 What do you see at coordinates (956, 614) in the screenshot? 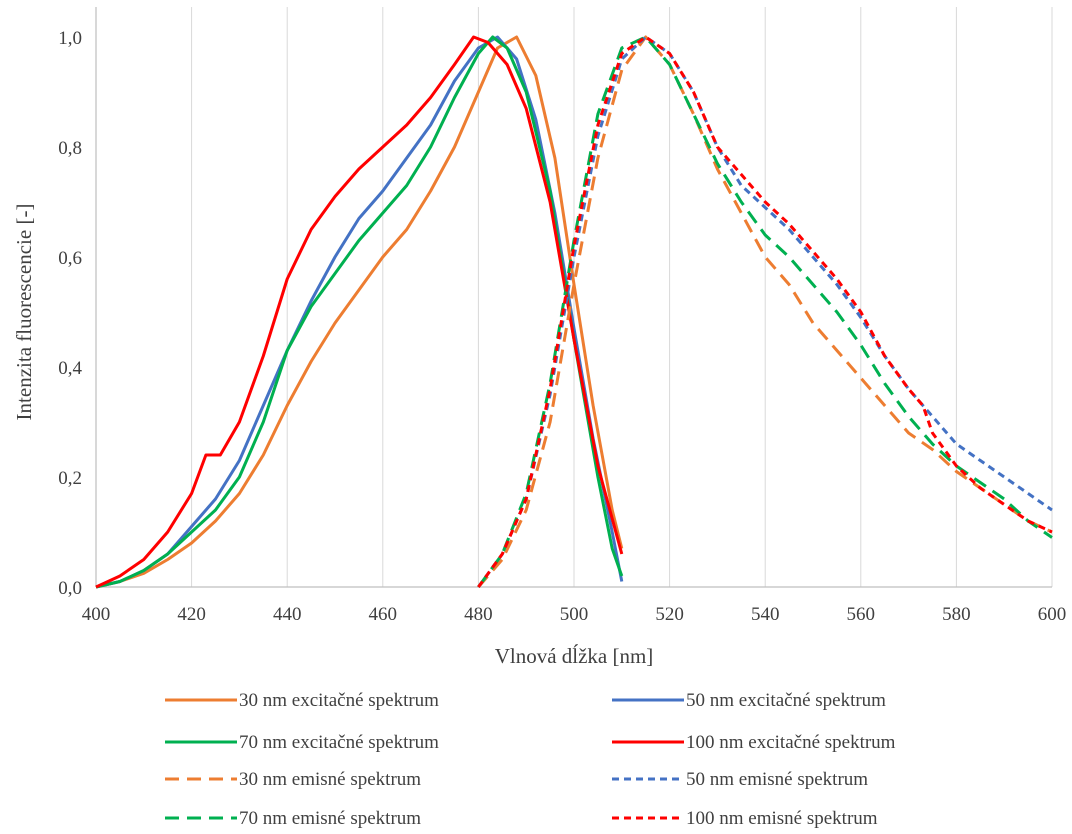
I see `x-tick-label: 580` at bounding box center [956, 614].